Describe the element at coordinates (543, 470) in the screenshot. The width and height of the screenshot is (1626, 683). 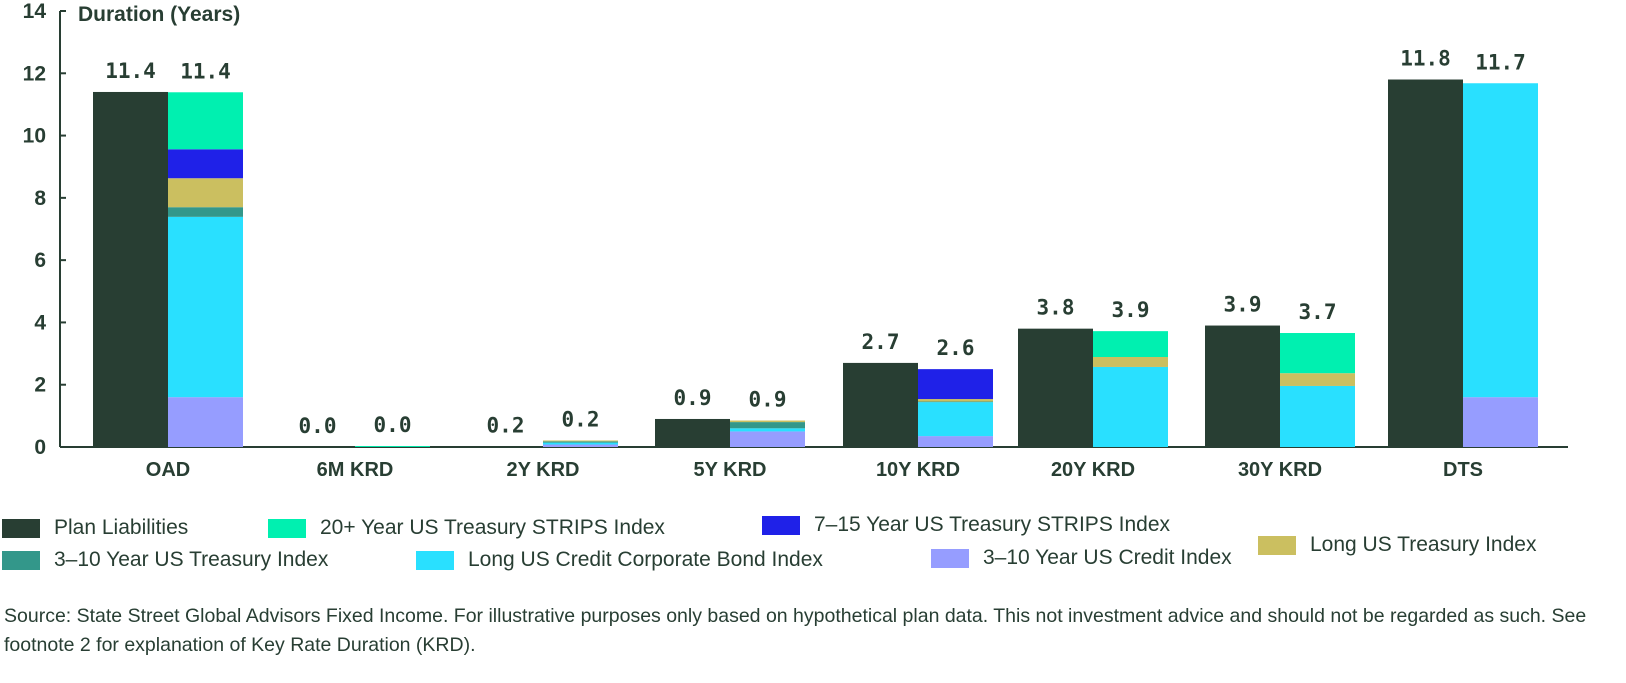
I see `x-tick-label: 2Y KRD` at that location.